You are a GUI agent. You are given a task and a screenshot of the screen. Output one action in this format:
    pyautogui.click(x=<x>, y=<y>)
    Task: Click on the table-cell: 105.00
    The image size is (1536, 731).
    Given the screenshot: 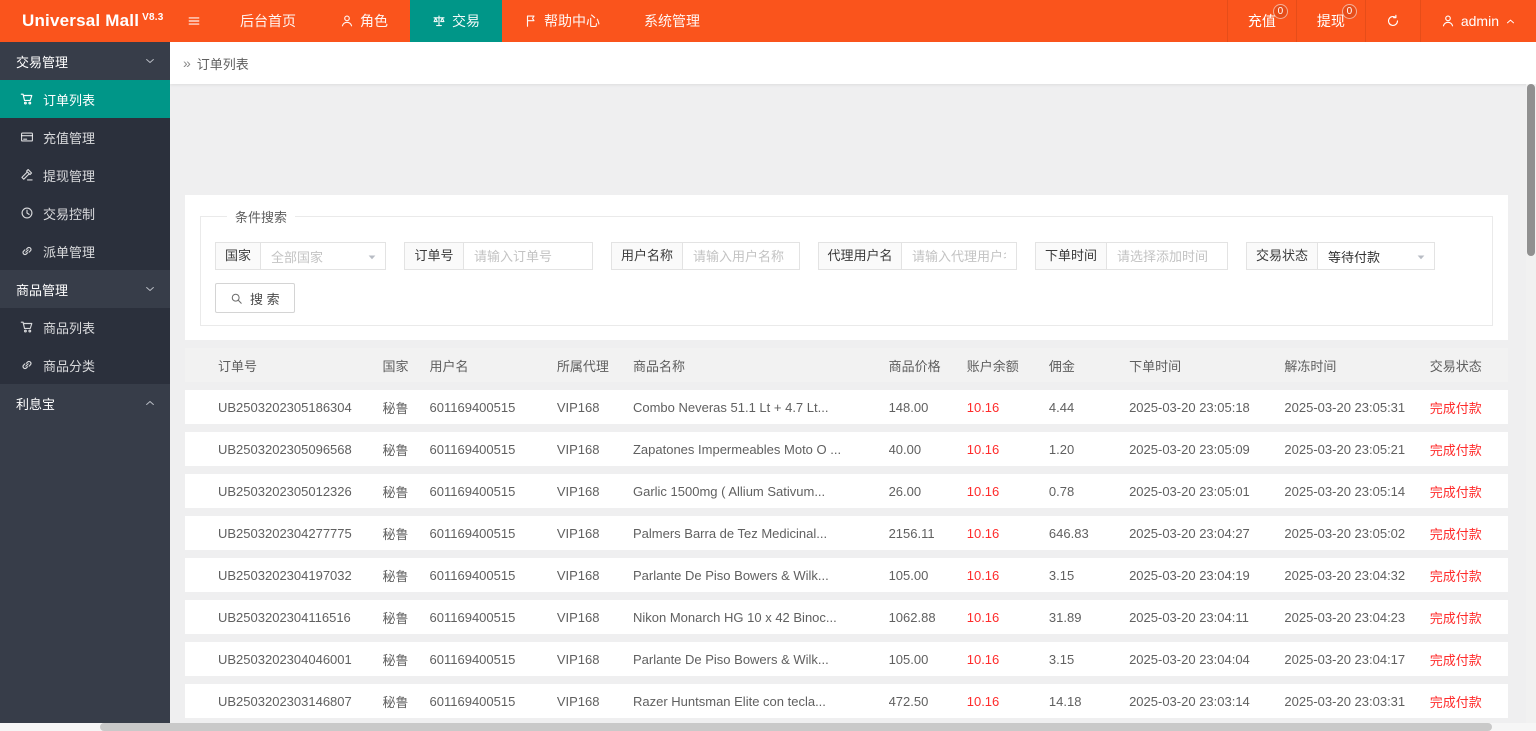 What is the action you would take?
    pyautogui.click(x=908, y=659)
    